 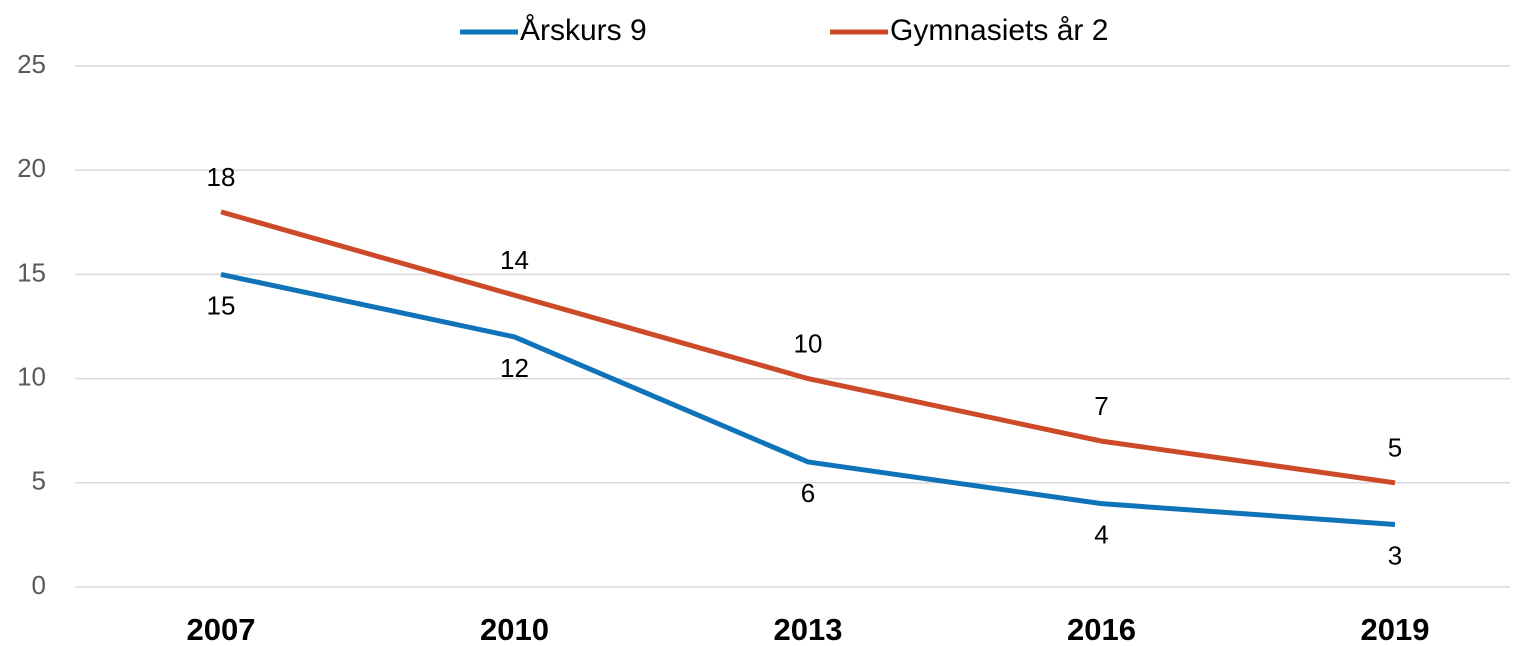 I want to click on x-tick-label: 2019, so click(x=1395, y=629).